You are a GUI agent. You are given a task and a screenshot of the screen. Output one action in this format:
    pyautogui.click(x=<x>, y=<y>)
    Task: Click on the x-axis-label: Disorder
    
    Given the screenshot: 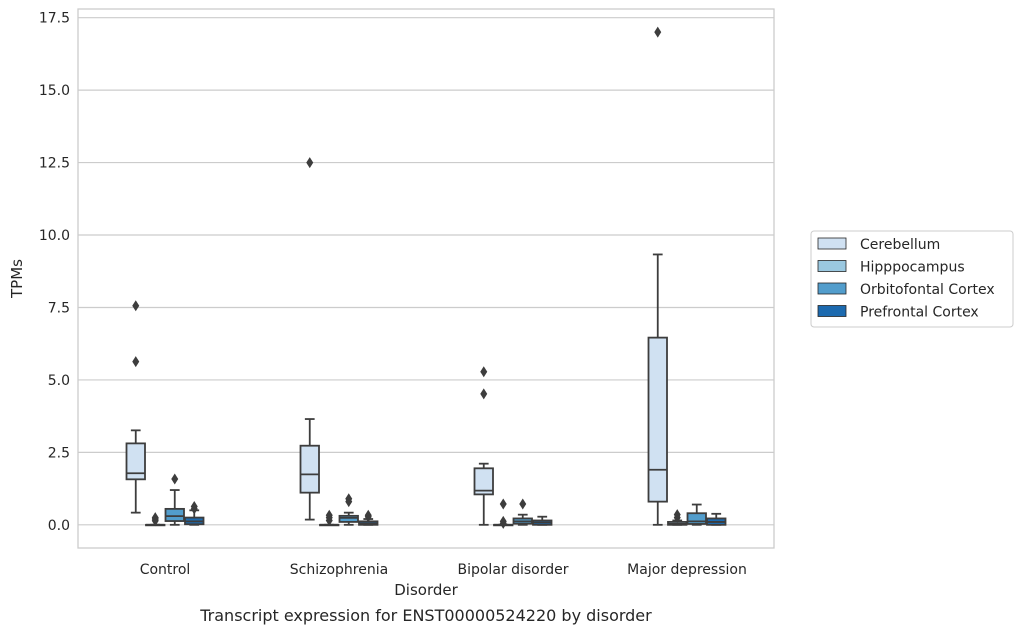 What is the action you would take?
    pyautogui.click(x=426, y=590)
    